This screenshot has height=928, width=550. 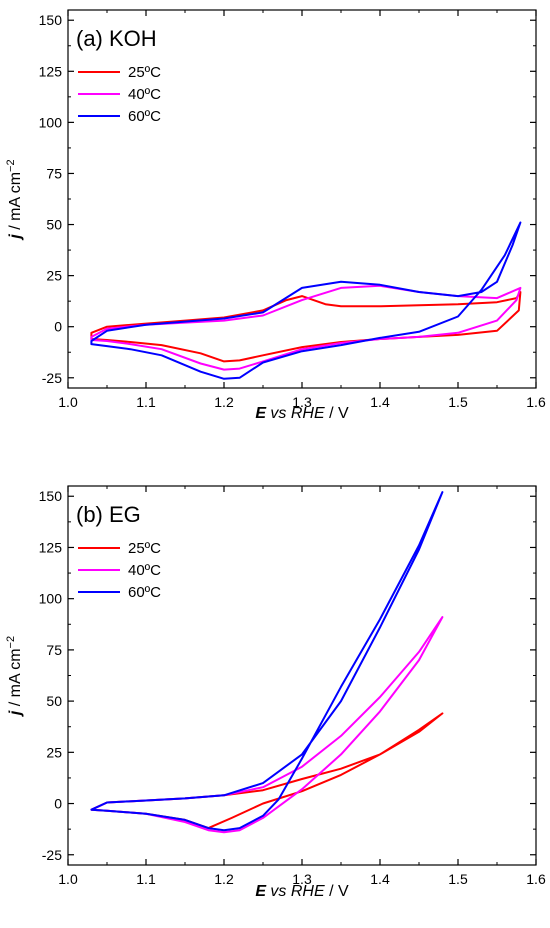 What do you see at coordinates (108, 514) in the screenshot?
I see `panel-title: (b) EG` at bounding box center [108, 514].